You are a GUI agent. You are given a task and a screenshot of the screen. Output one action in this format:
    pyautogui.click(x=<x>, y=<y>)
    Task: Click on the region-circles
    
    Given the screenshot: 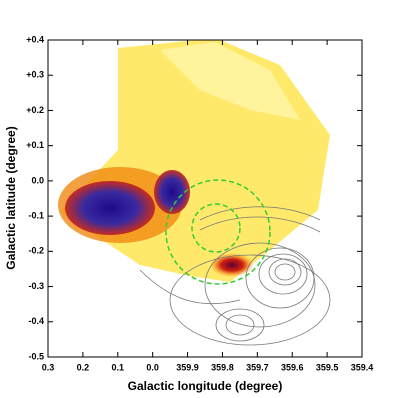 What is the action you would take?
    pyautogui.click(x=218, y=232)
    